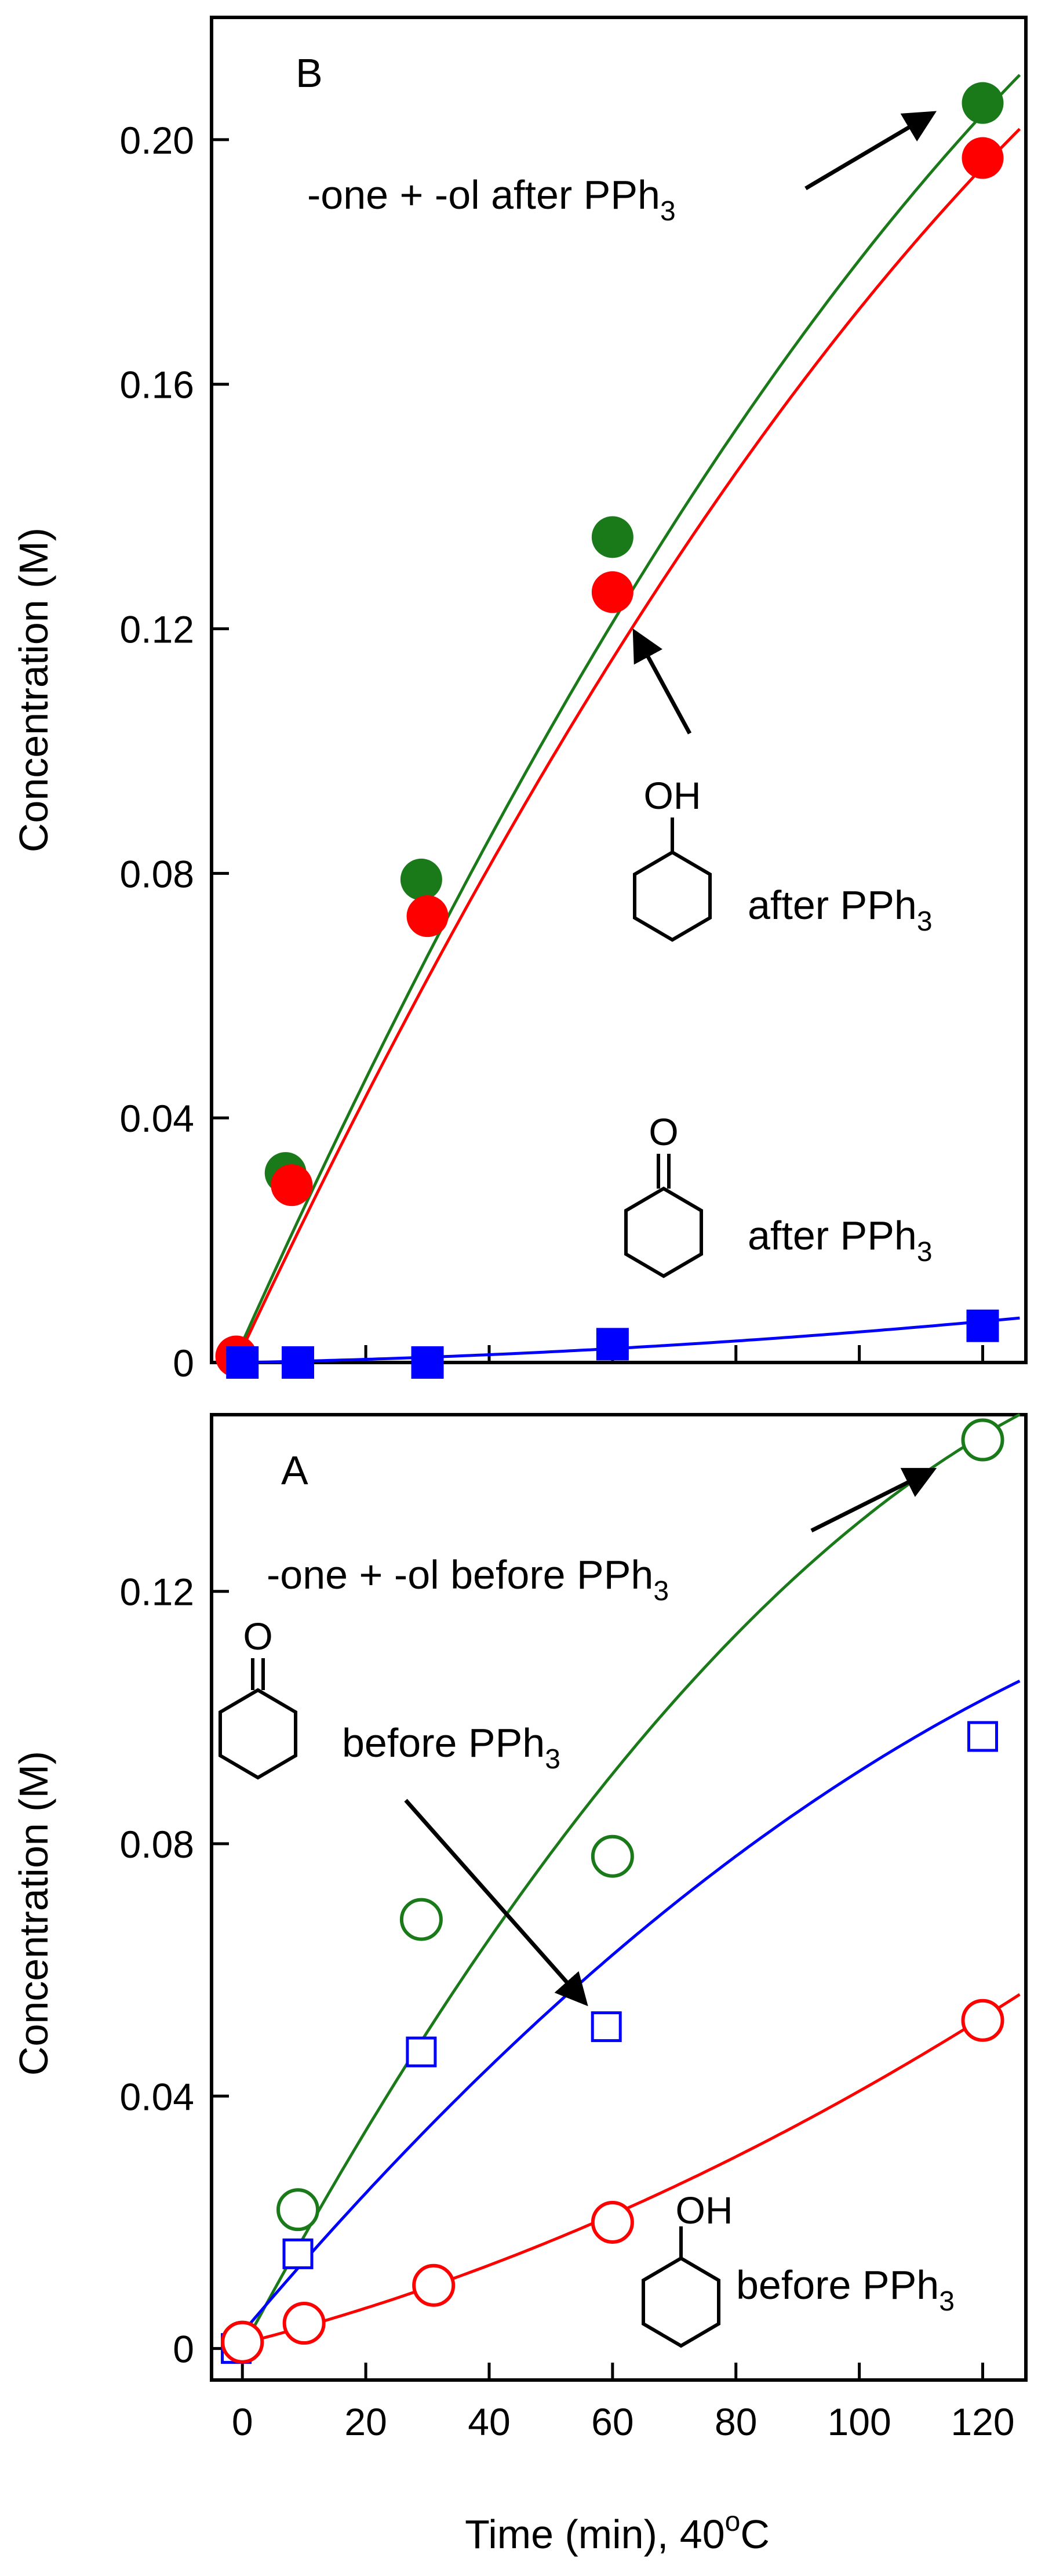  Describe the element at coordinates (631, 1340) in the screenshot. I see `fit-line-one_after` at that location.